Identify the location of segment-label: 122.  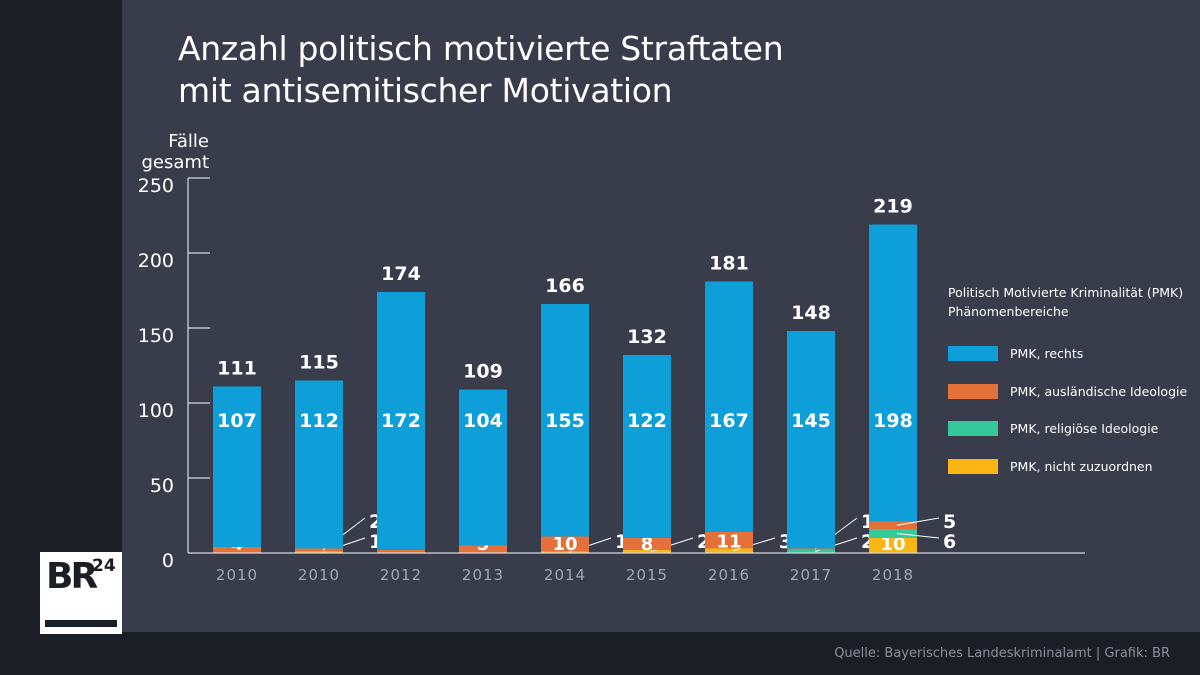
(647, 421).